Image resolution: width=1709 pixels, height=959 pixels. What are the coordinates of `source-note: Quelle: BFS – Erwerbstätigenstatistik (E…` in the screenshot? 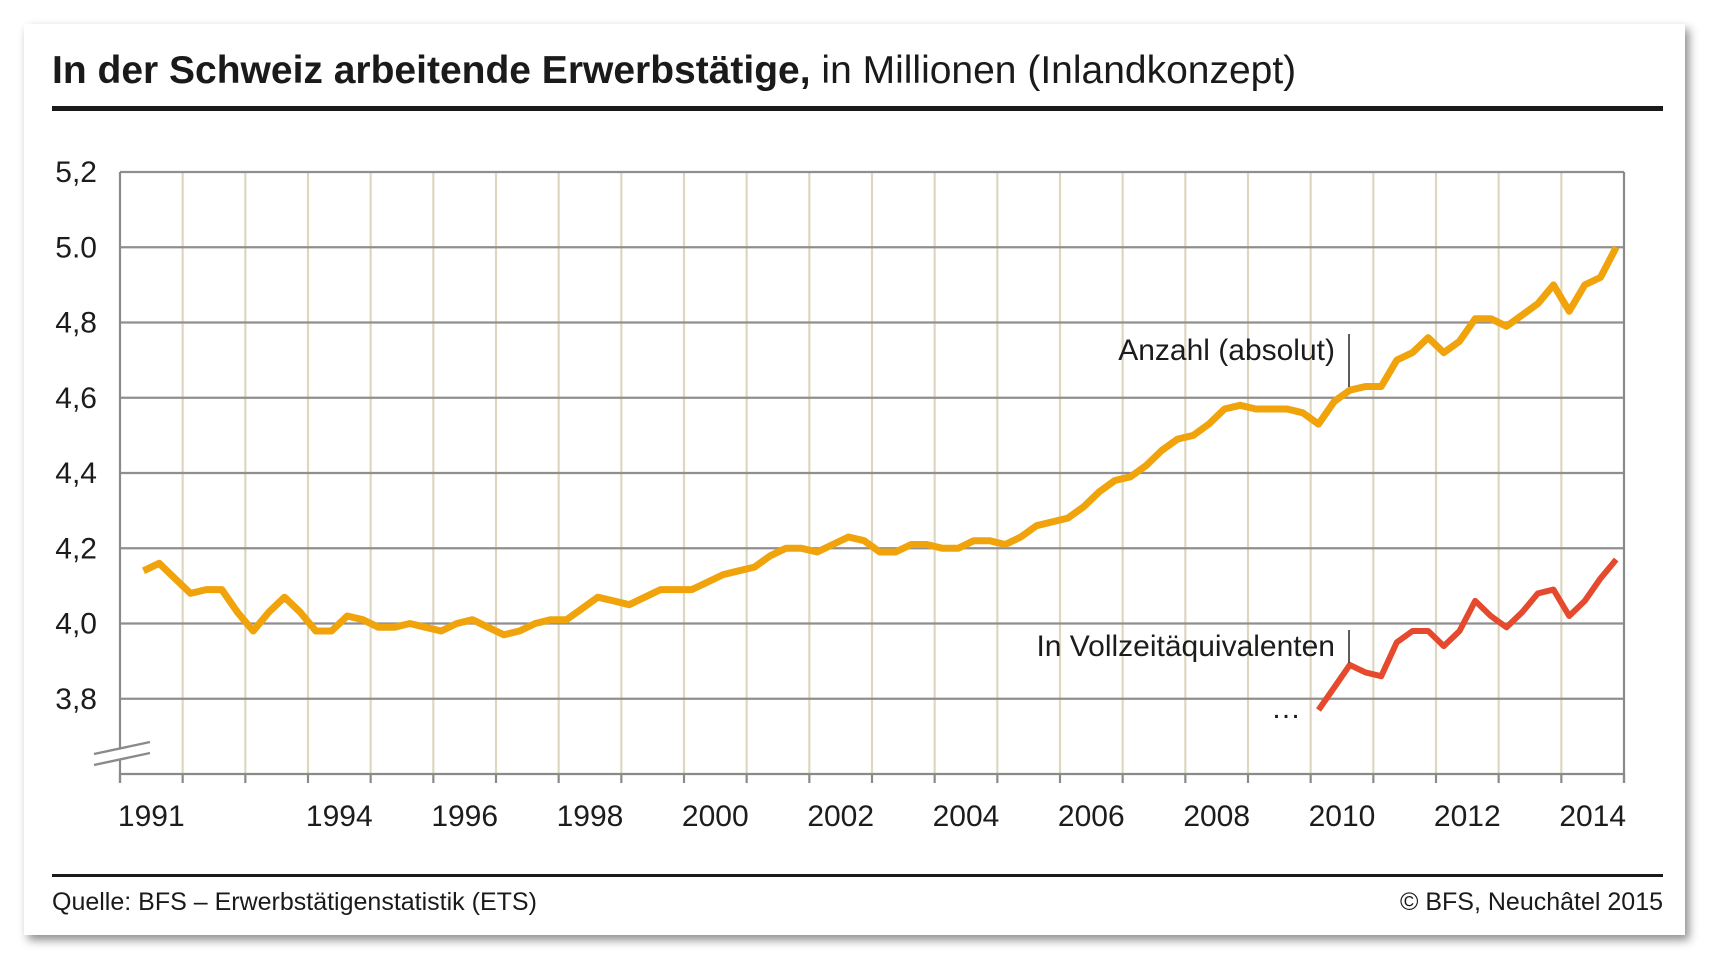 It's located at (294, 902).